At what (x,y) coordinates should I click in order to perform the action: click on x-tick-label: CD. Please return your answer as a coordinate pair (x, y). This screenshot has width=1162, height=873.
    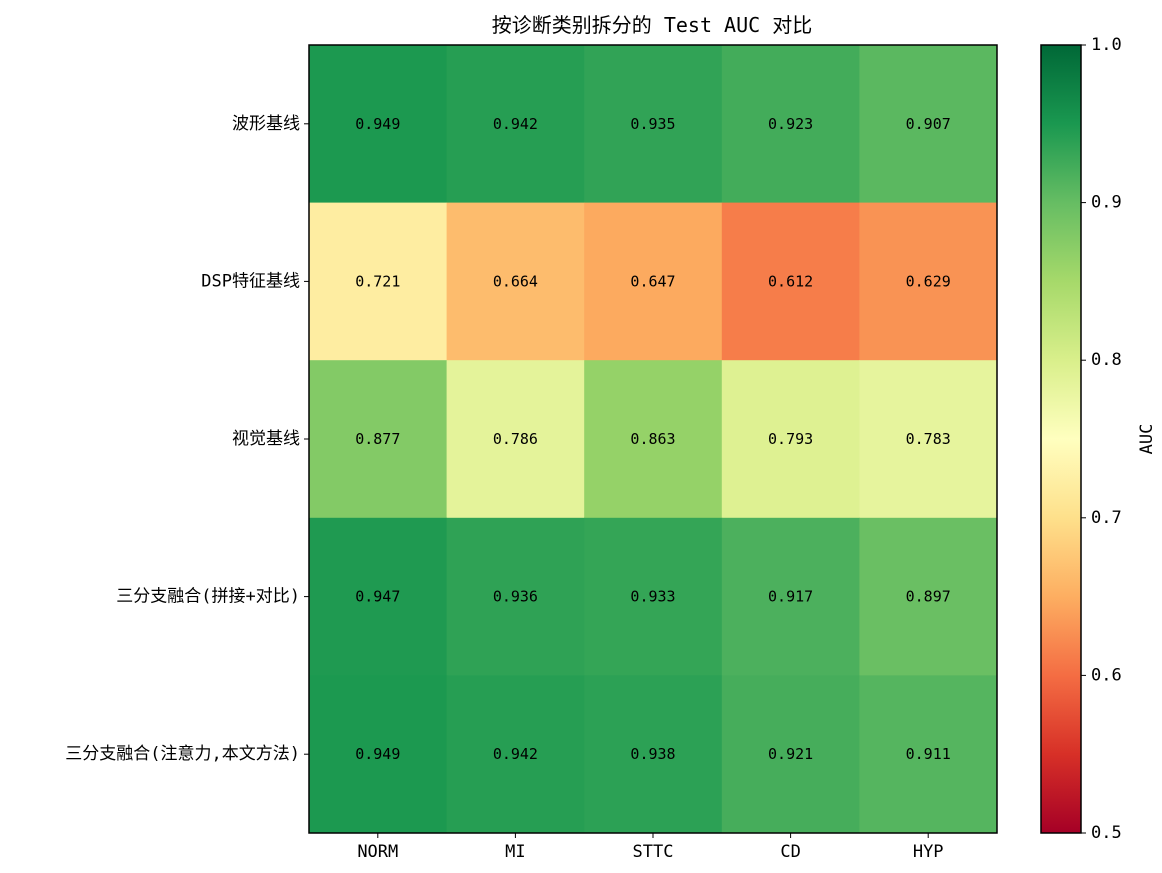
    Looking at the image, I should click on (790, 852).